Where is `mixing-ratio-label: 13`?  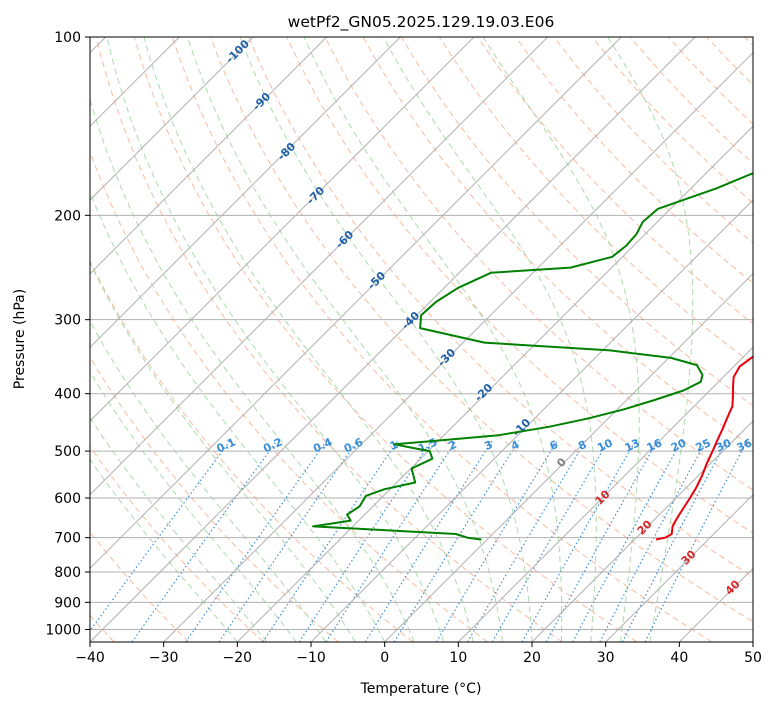 mixing-ratio-label: 13 is located at coordinates (632, 445).